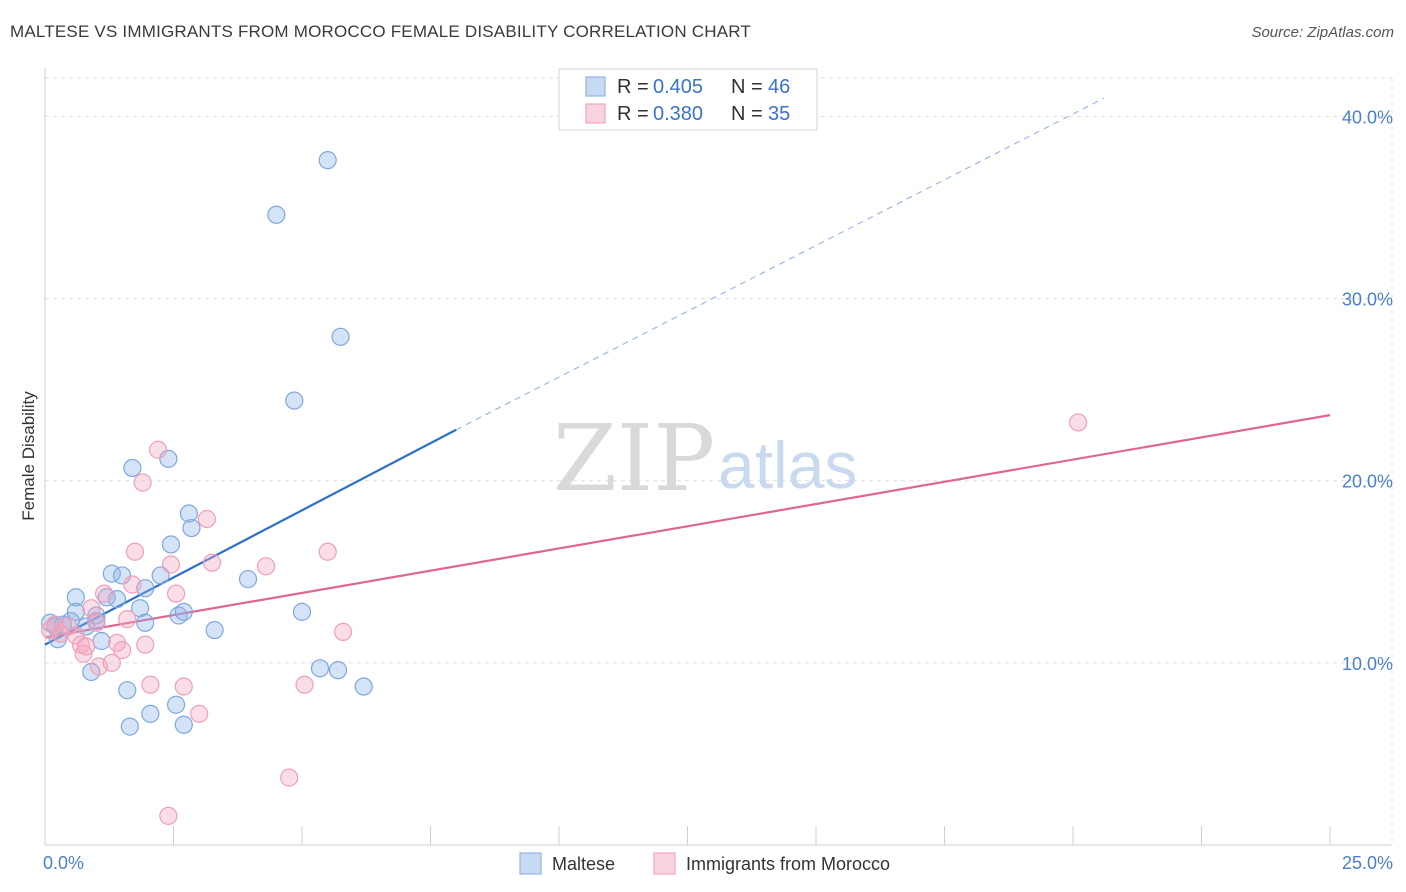  Describe the element at coordinates (747, 114) in the screenshot. I see `legend-n-label-1: N =` at that location.